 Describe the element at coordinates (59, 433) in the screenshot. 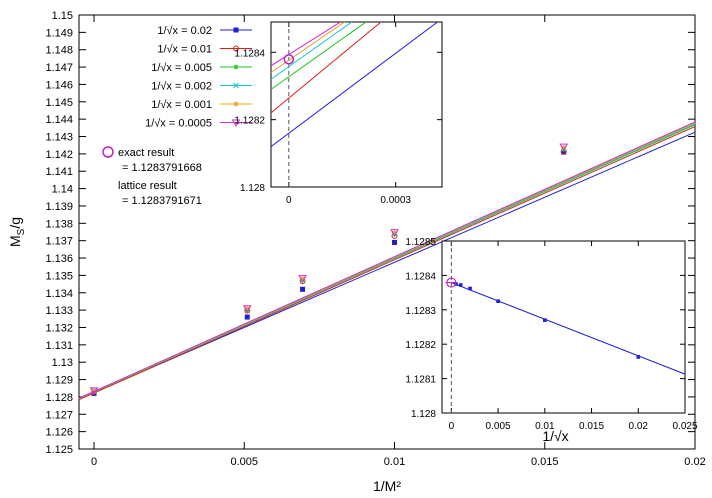

I see `y-tick-label: 1.126` at that location.